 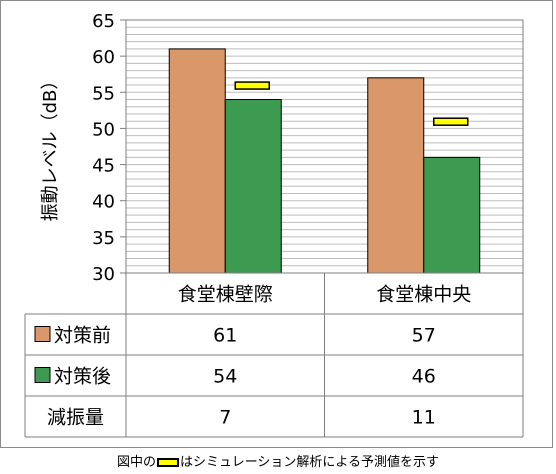 What do you see at coordinates (82, 336) in the screenshot?
I see `legend-label: 対策前` at bounding box center [82, 336].